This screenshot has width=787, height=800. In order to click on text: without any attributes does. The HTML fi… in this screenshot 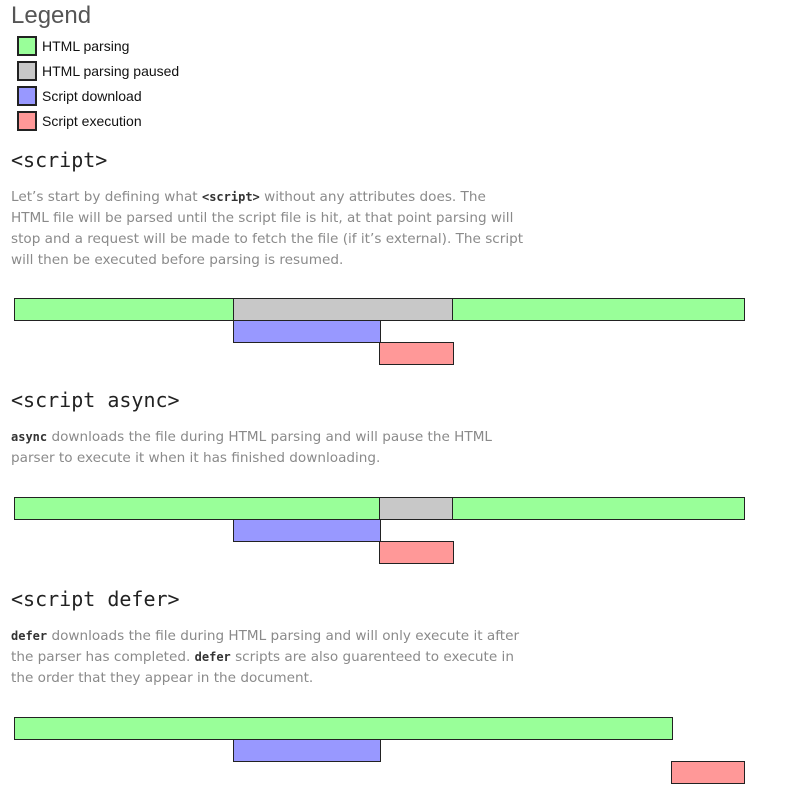, I will do `click(267, 228)`.